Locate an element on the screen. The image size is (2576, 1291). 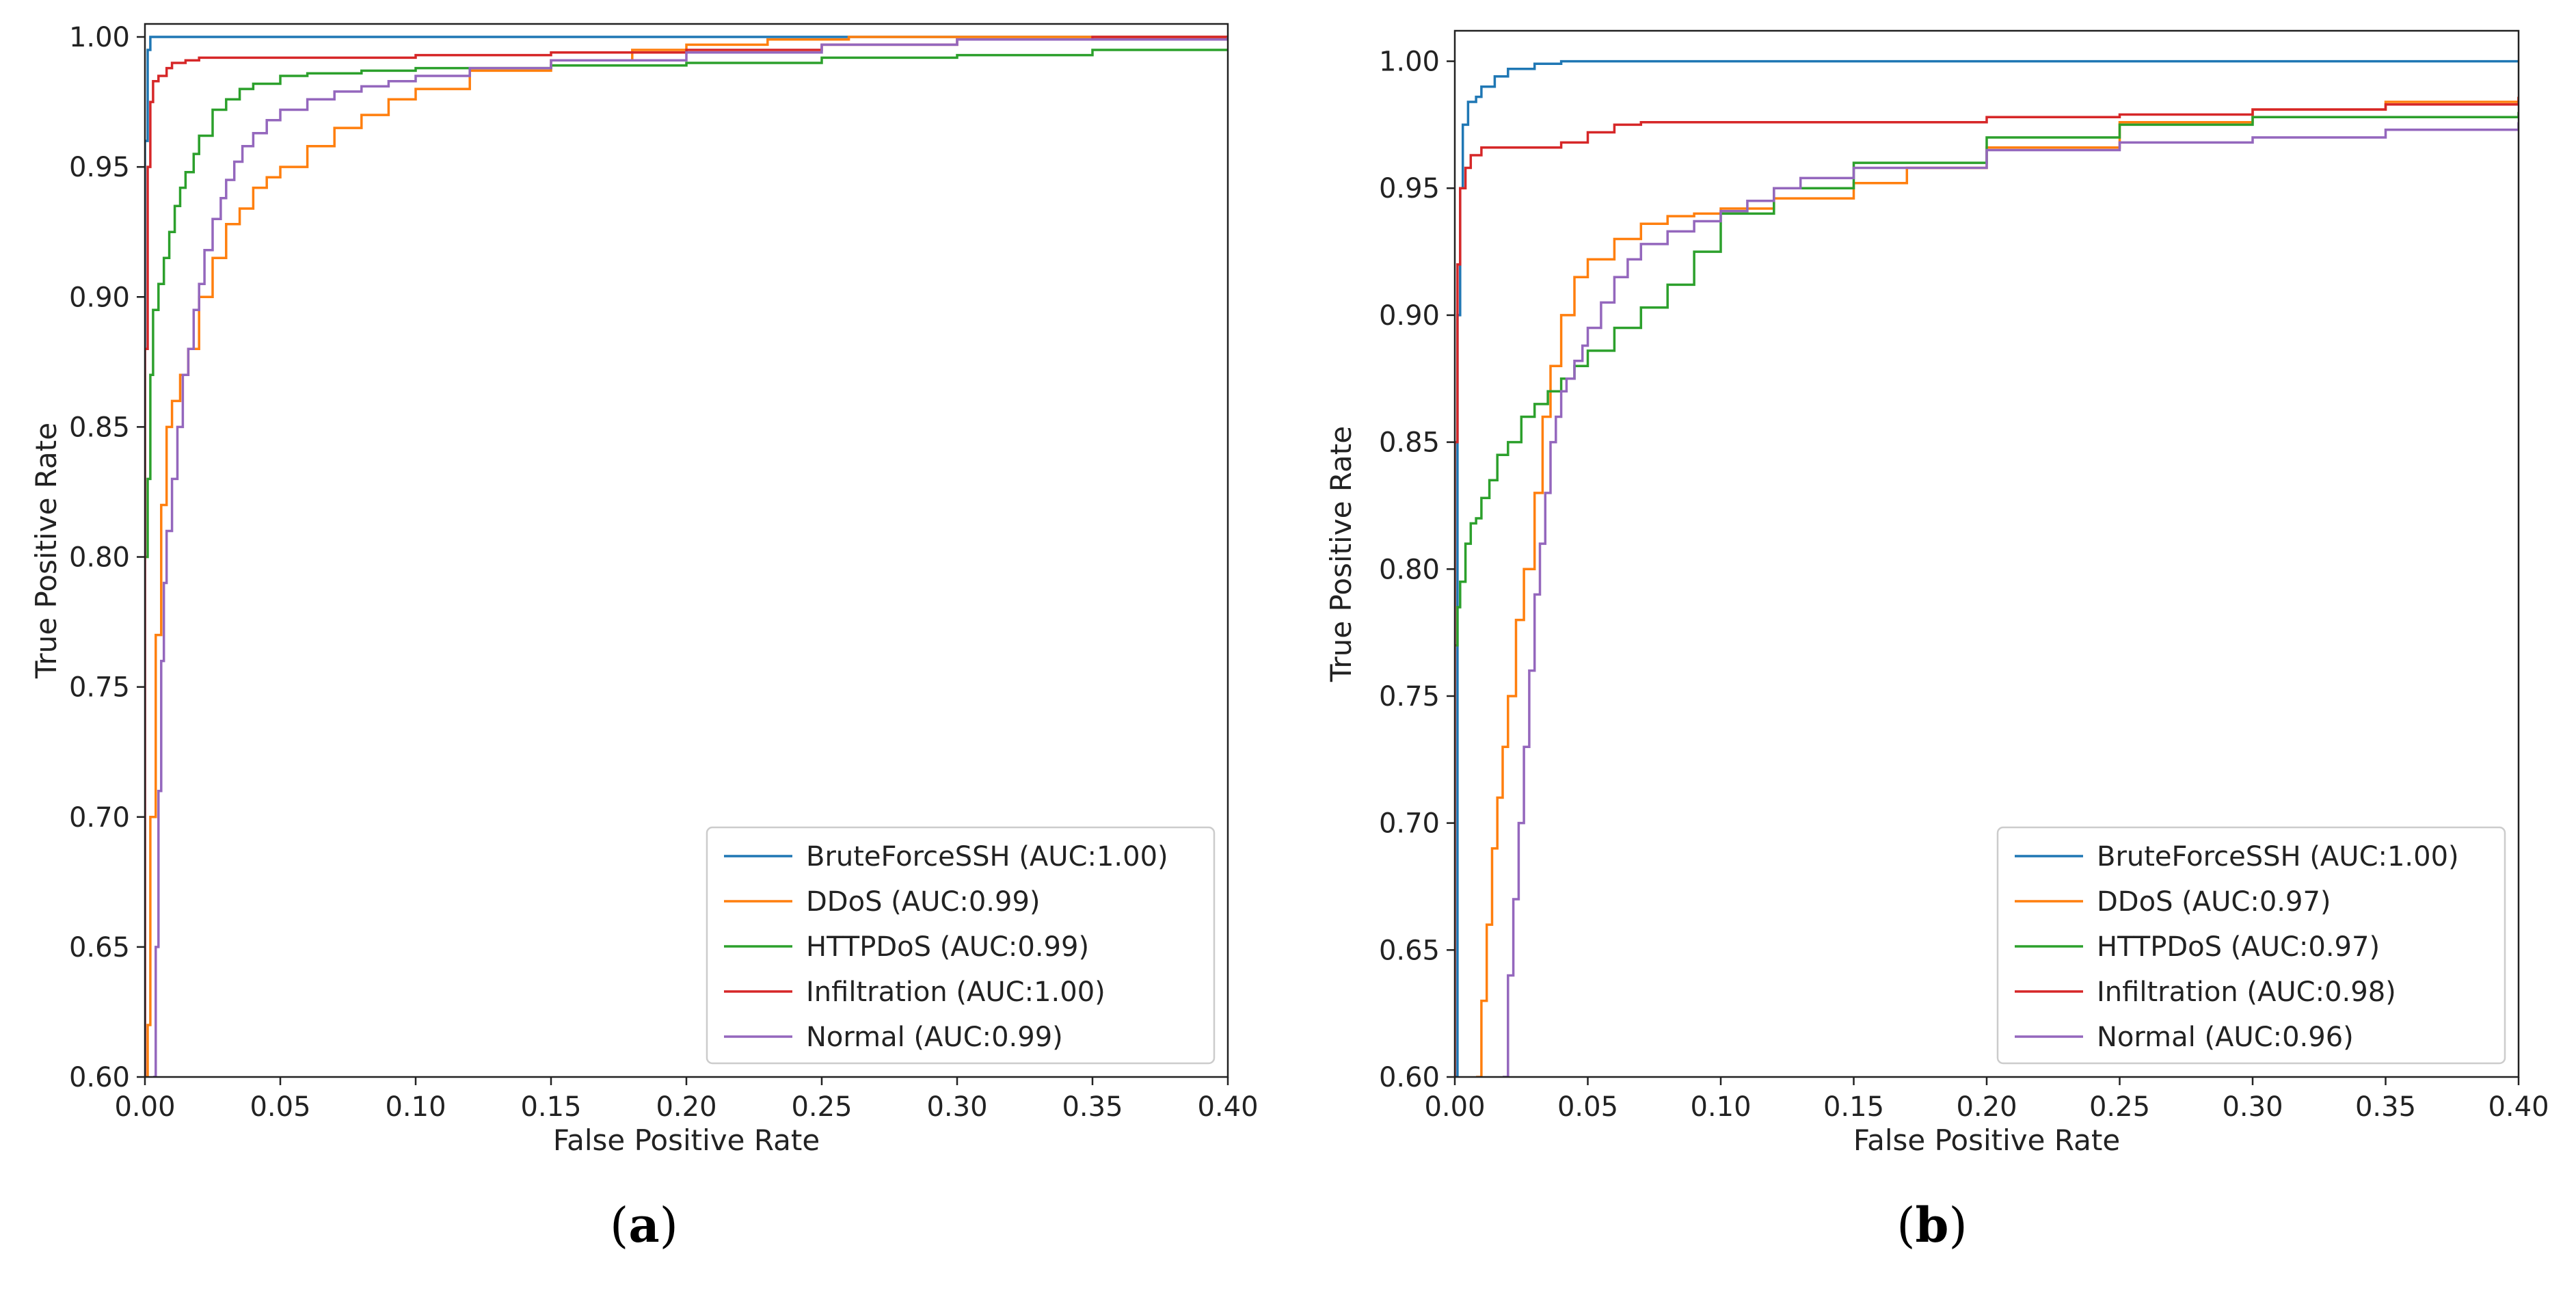
legend-entry-httpdos: HTTPDoS (AUC:0.97) is located at coordinates (2238, 947).